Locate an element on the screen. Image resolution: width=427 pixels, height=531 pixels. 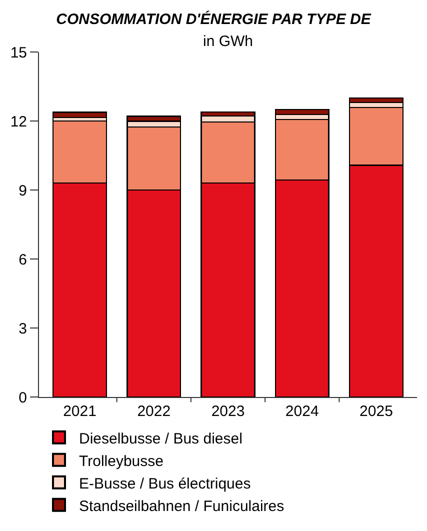
y-tick-label: 0 is located at coordinates (22, 397).